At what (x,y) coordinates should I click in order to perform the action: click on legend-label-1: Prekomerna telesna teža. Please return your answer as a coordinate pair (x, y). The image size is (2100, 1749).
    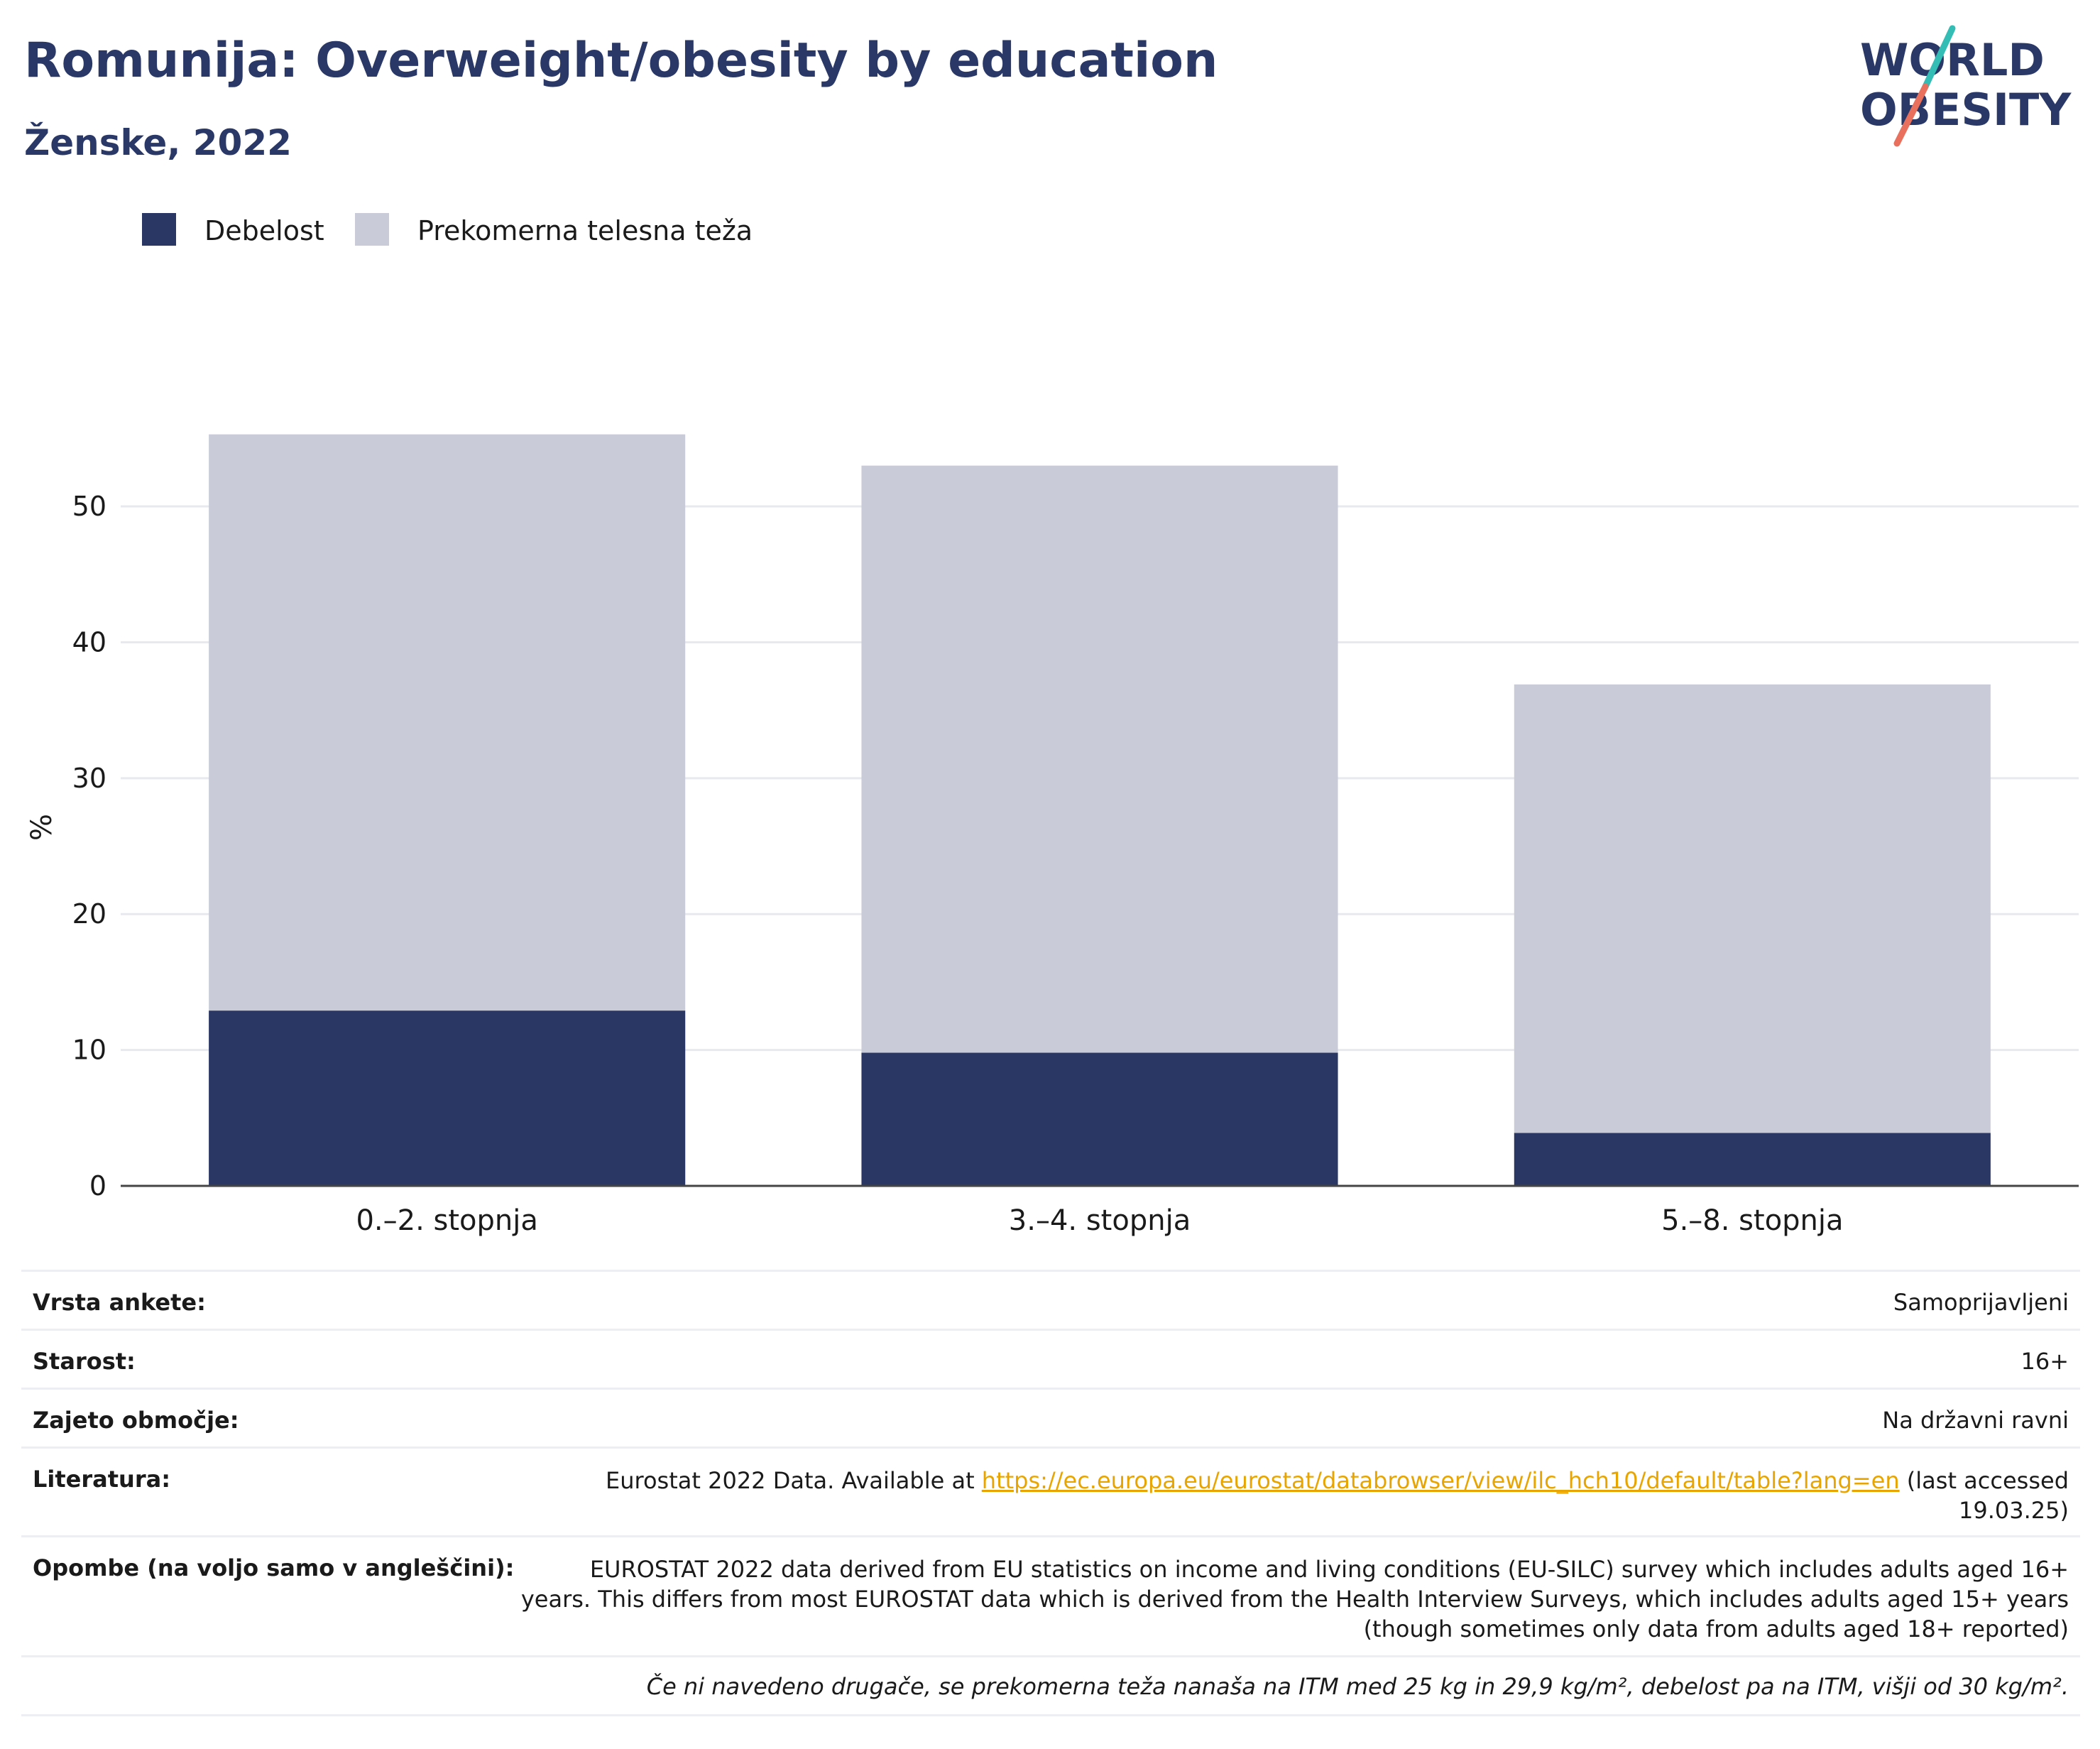
    Looking at the image, I should click on (585, 230).